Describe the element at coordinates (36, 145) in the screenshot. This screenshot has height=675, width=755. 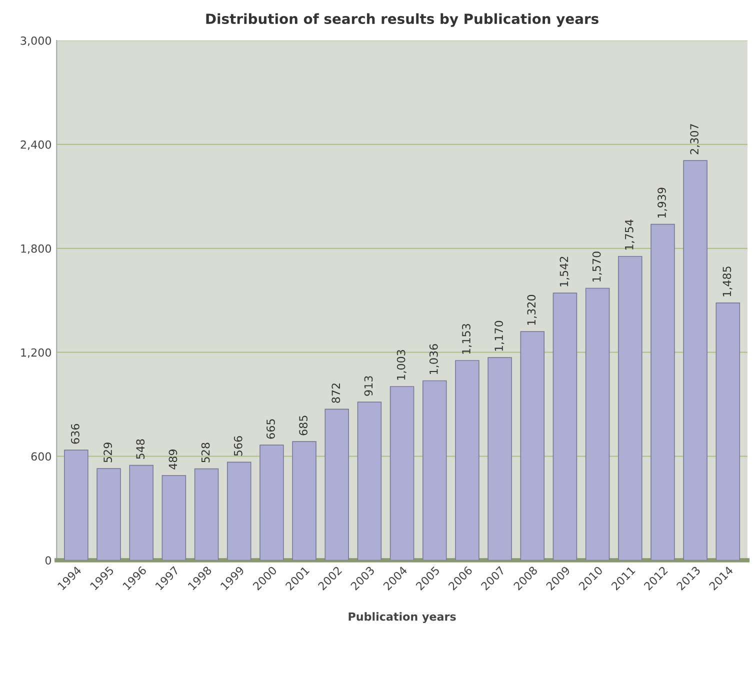
I see `y-tick-label: 2,400` at that location.